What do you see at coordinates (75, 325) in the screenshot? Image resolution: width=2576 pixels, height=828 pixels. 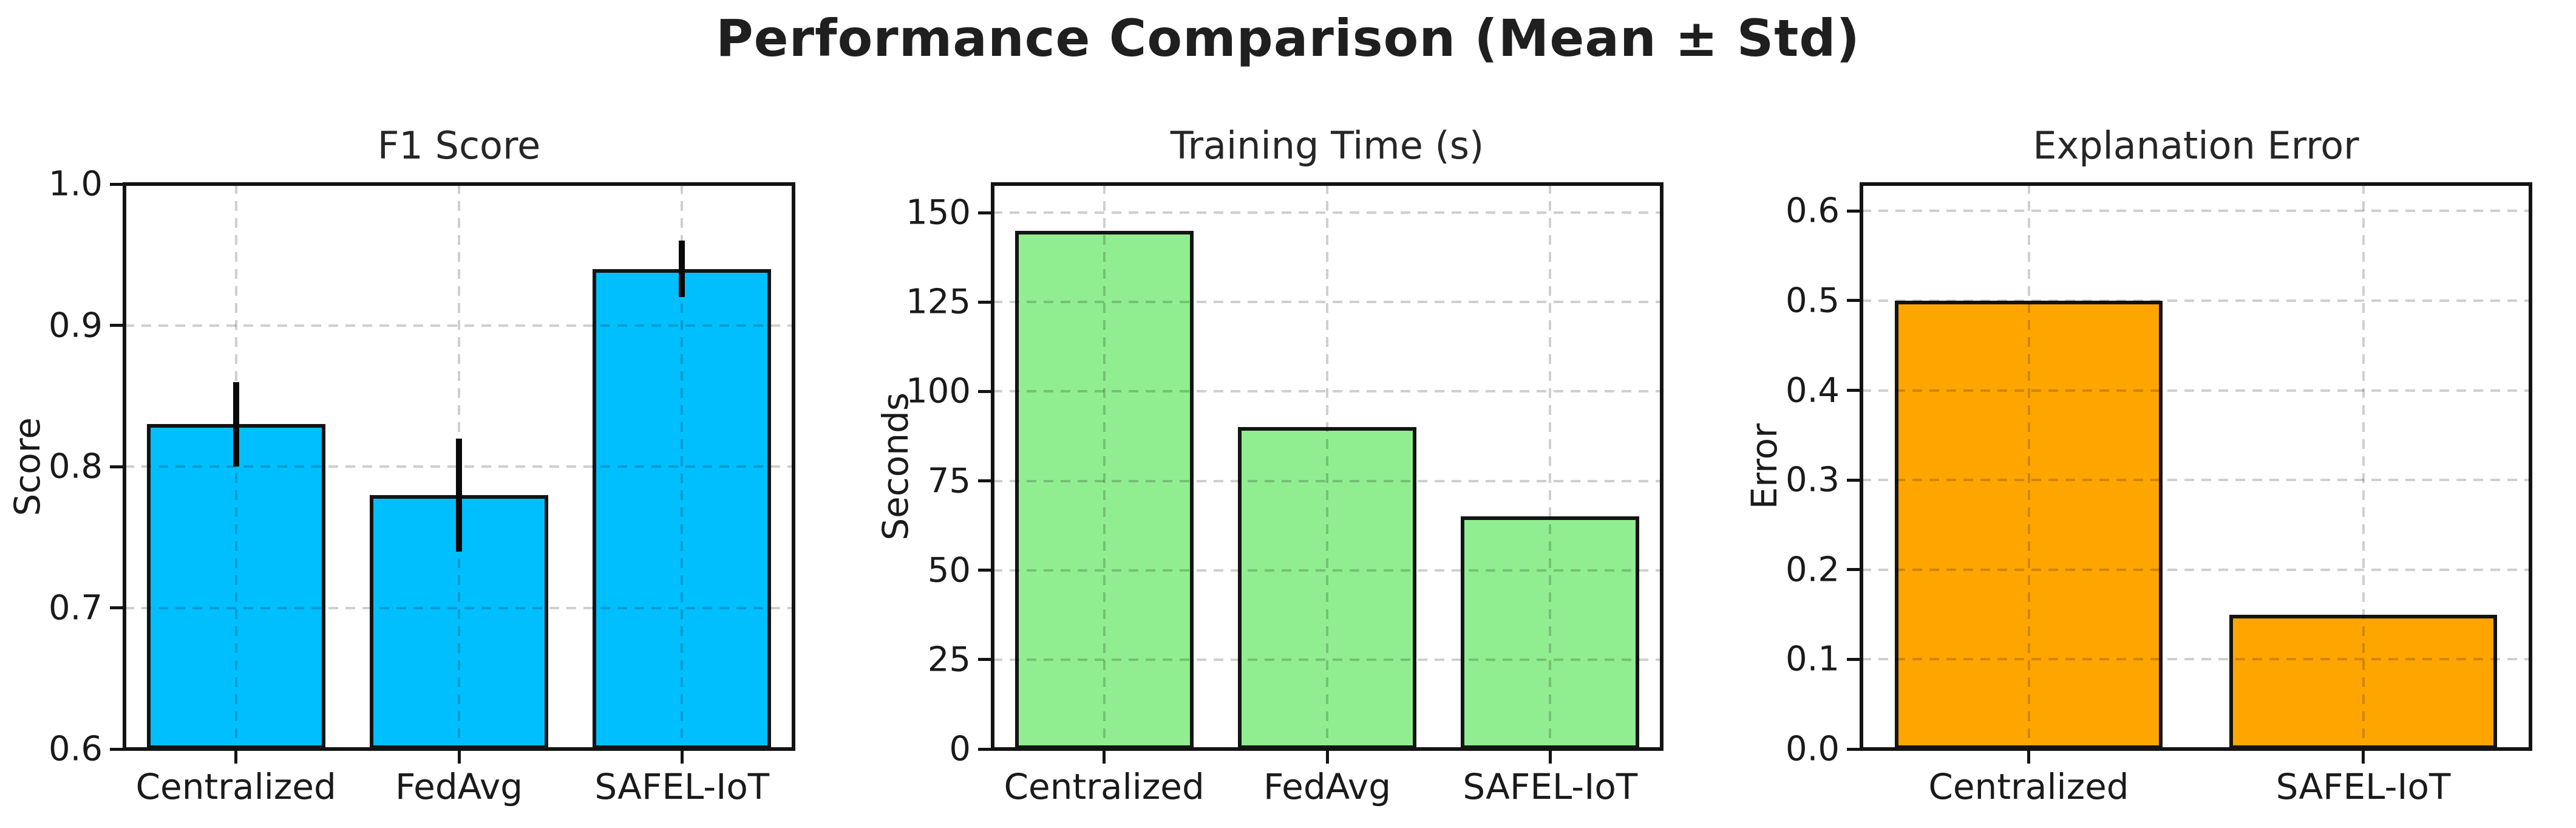 I see `y-tick-label: 0.9` at bounding box center [75, 325].